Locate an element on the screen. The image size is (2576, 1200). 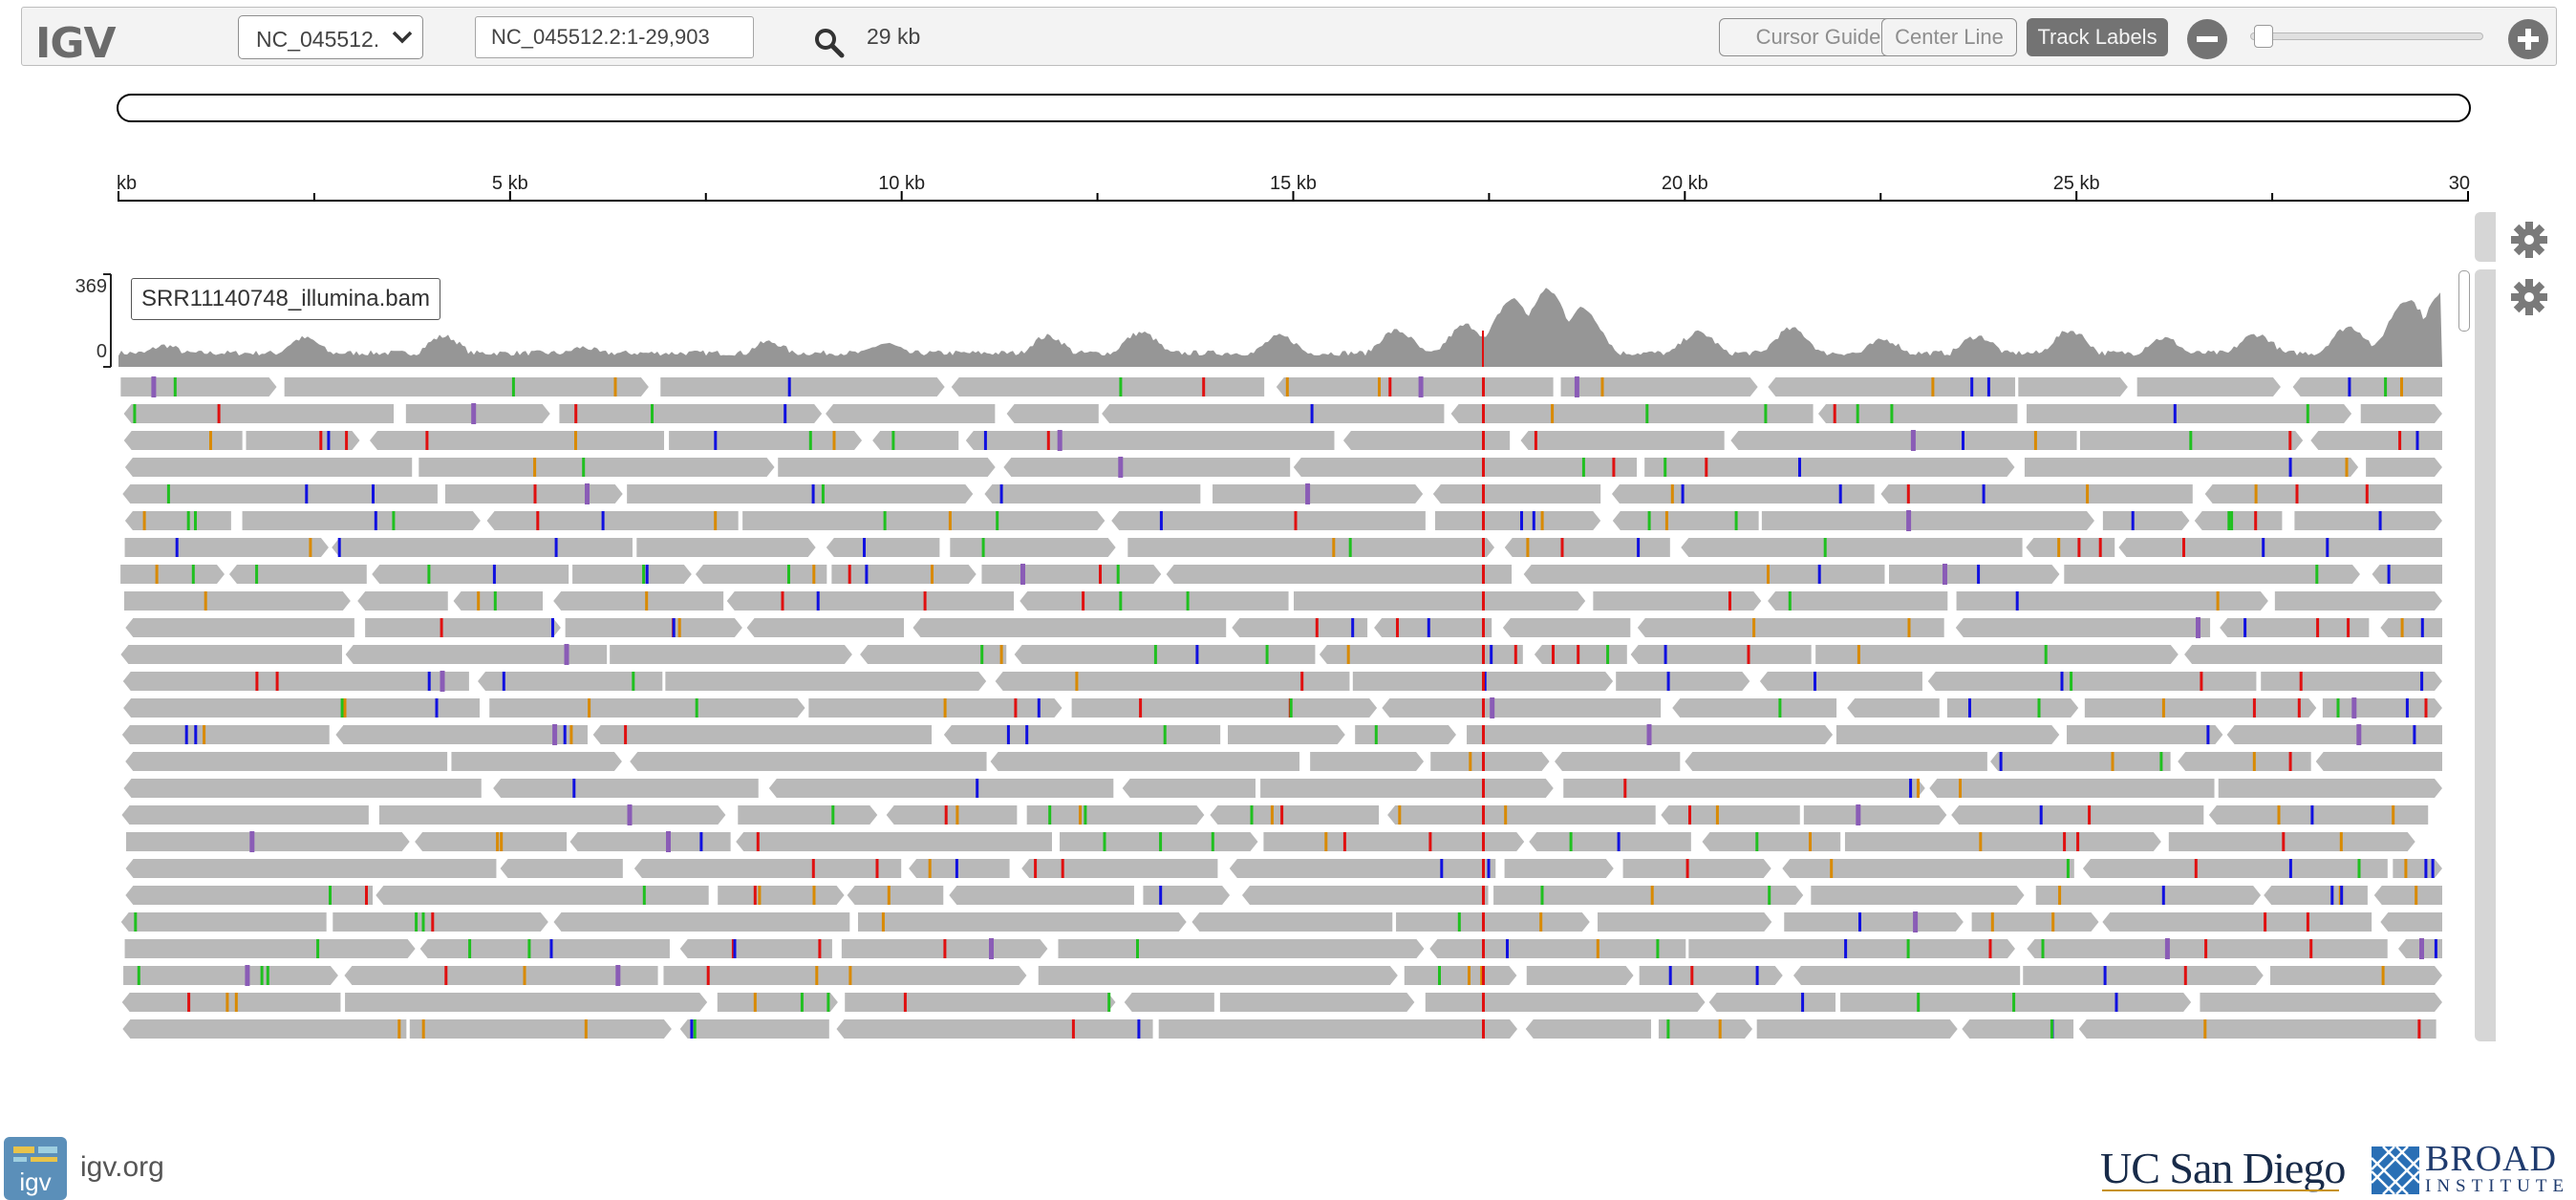
zoom-slider is located at coordinates (2366, 36).